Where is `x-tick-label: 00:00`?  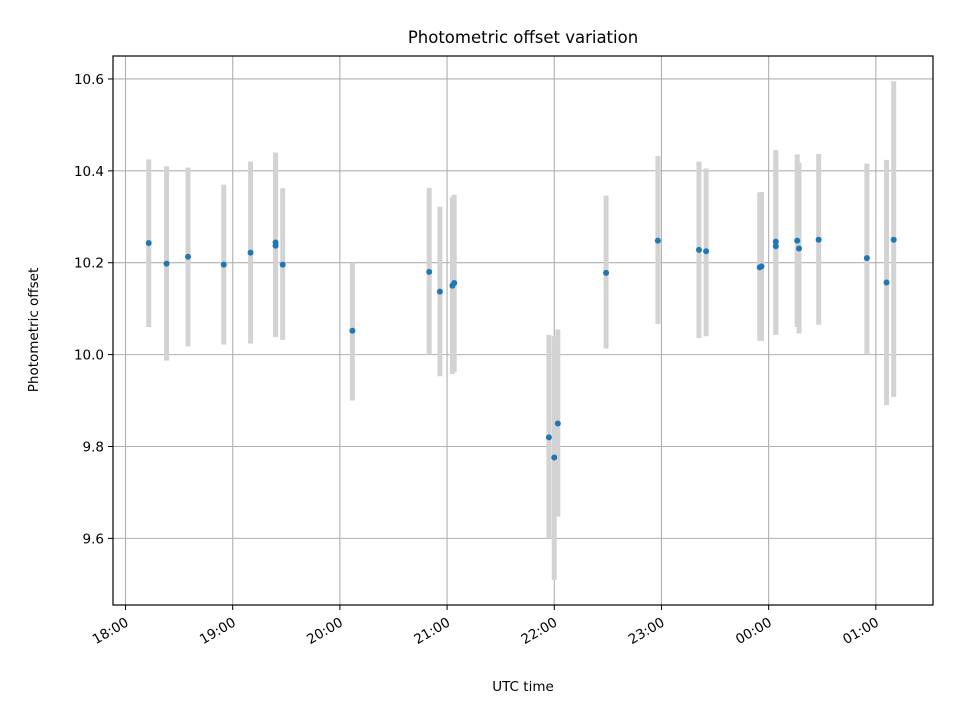
x-tick-label: 00:00 is located at coordinates (754, 631).